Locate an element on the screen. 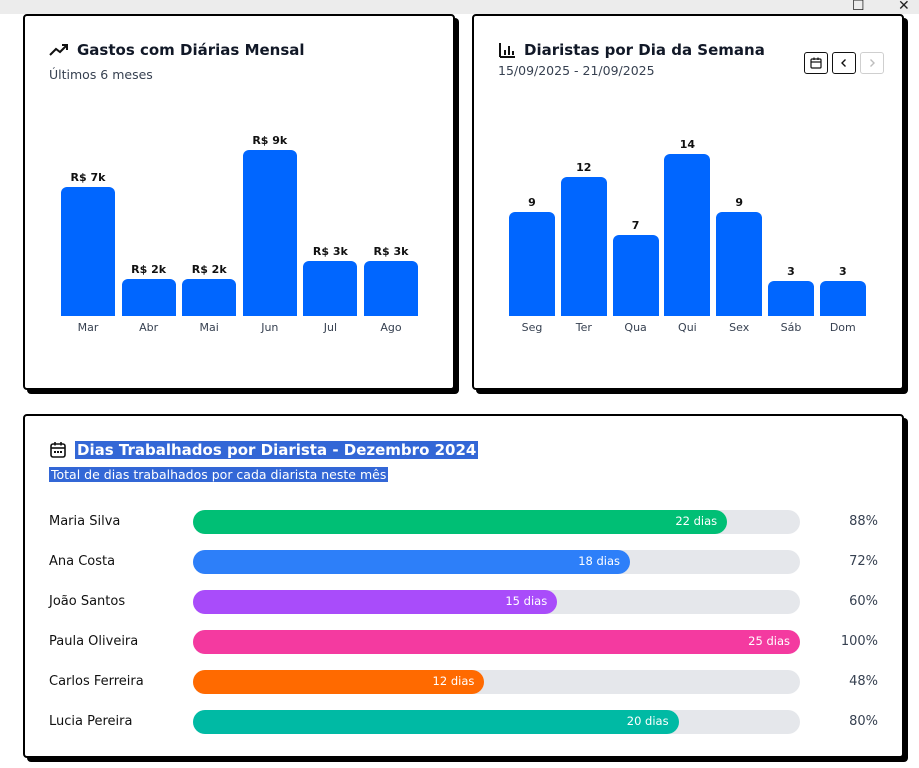 Image resolution: width=919 pixels, height=768 pixels. category-label: Mai is located at coordinates (209, 327).